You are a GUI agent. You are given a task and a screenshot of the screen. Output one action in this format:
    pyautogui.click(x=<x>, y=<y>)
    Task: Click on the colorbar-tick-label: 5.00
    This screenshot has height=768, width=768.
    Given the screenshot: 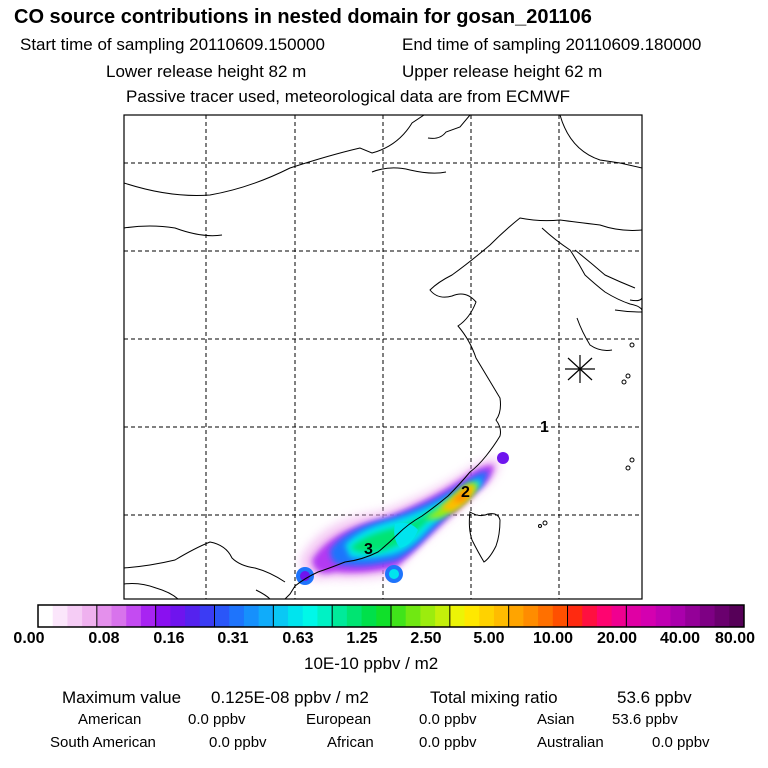 What is the action you would take?
    pyautogui.click(x=489, y=638)
    